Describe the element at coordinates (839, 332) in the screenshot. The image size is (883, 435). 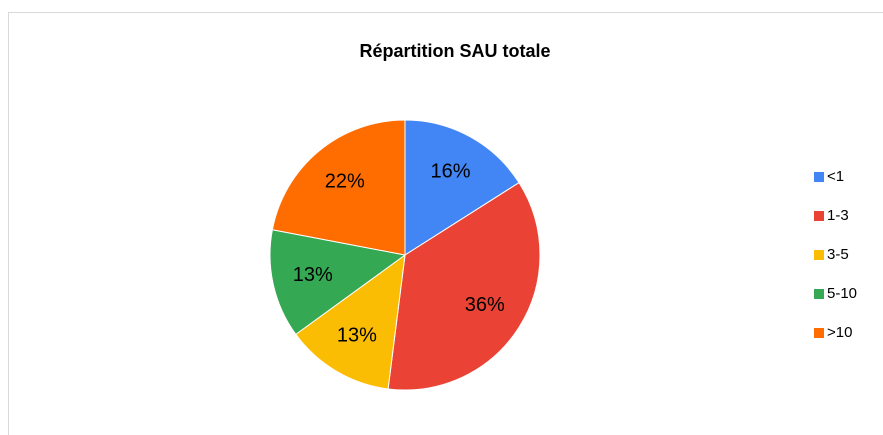
I see `legend-label: >10` at that location.